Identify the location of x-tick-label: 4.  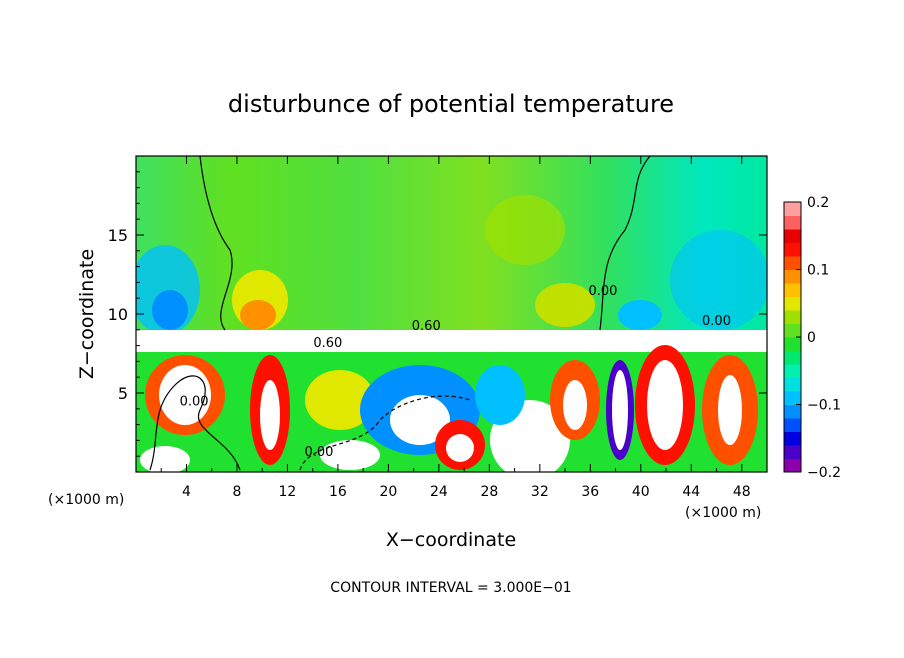
(186, 492).